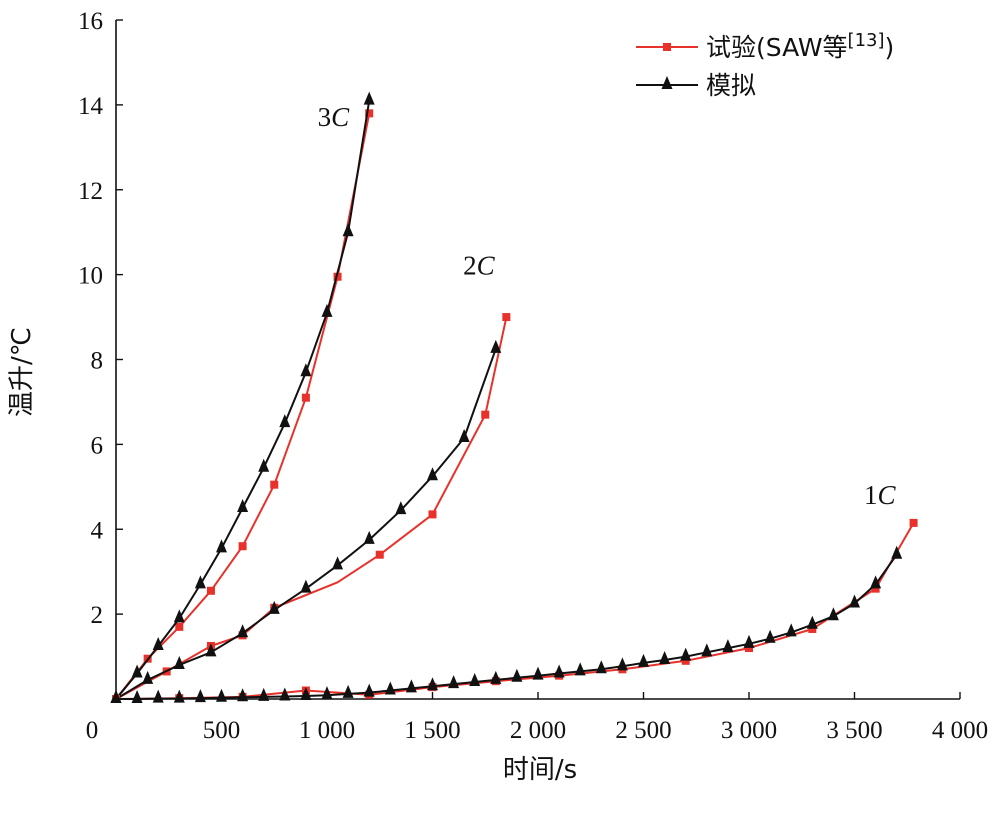 Image resolution: width=1000 pixels, height=813 pixels. Describe the element at coordinates (222, 730) in the screenshot. I see `x-tick-label: 500` at that location.